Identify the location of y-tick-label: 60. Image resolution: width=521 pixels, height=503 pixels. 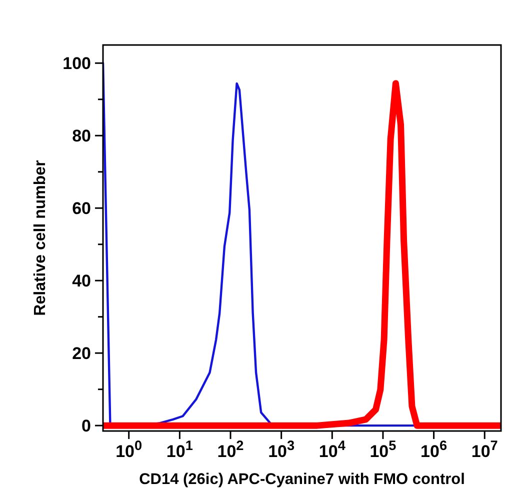
(81, 208).